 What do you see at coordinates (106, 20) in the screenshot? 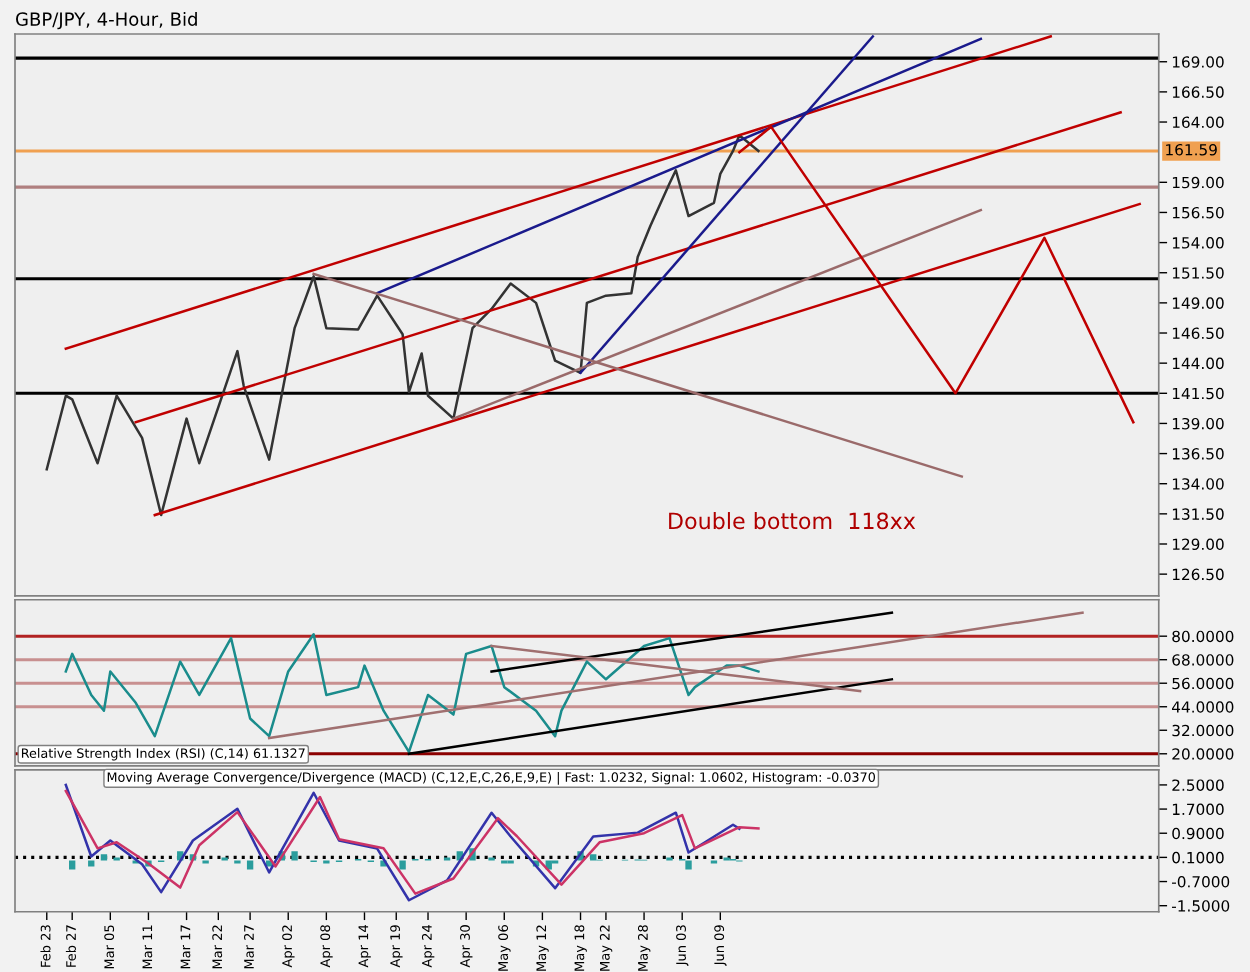
I see `chart-title: GBP/JPY, 4-Hour, Bid` at bounding box center [106, 20].